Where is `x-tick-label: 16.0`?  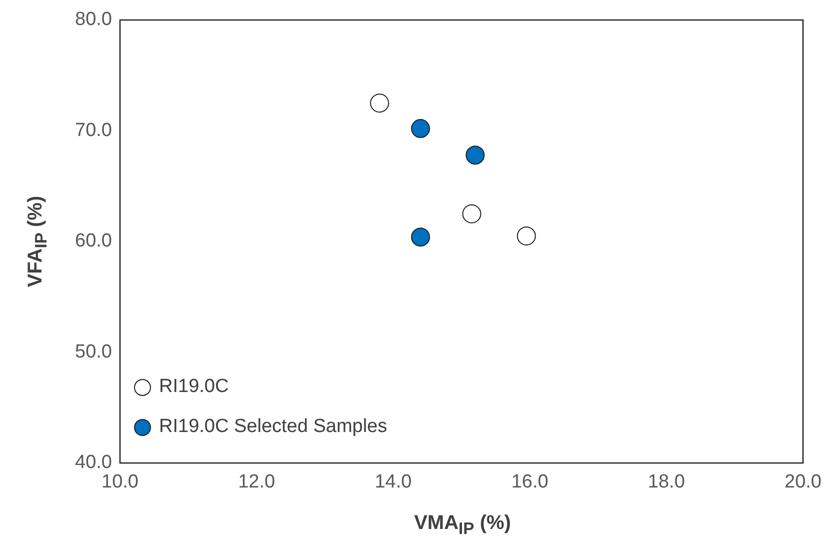
x-tick-label: 16.0 is located at coordinates (529, 482).